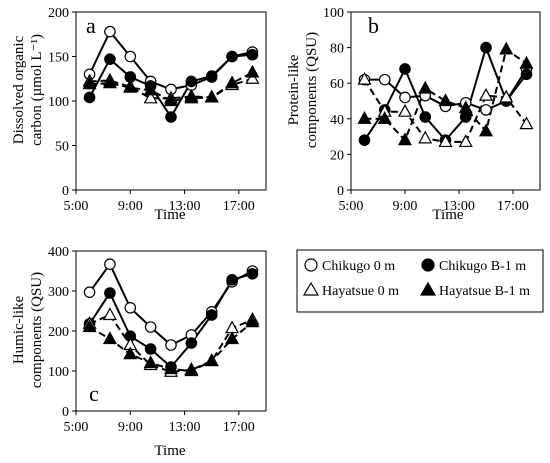 This screenshot has height=463, width=550. I want to click on x-tick-label: 17:00, so click(513, 206).